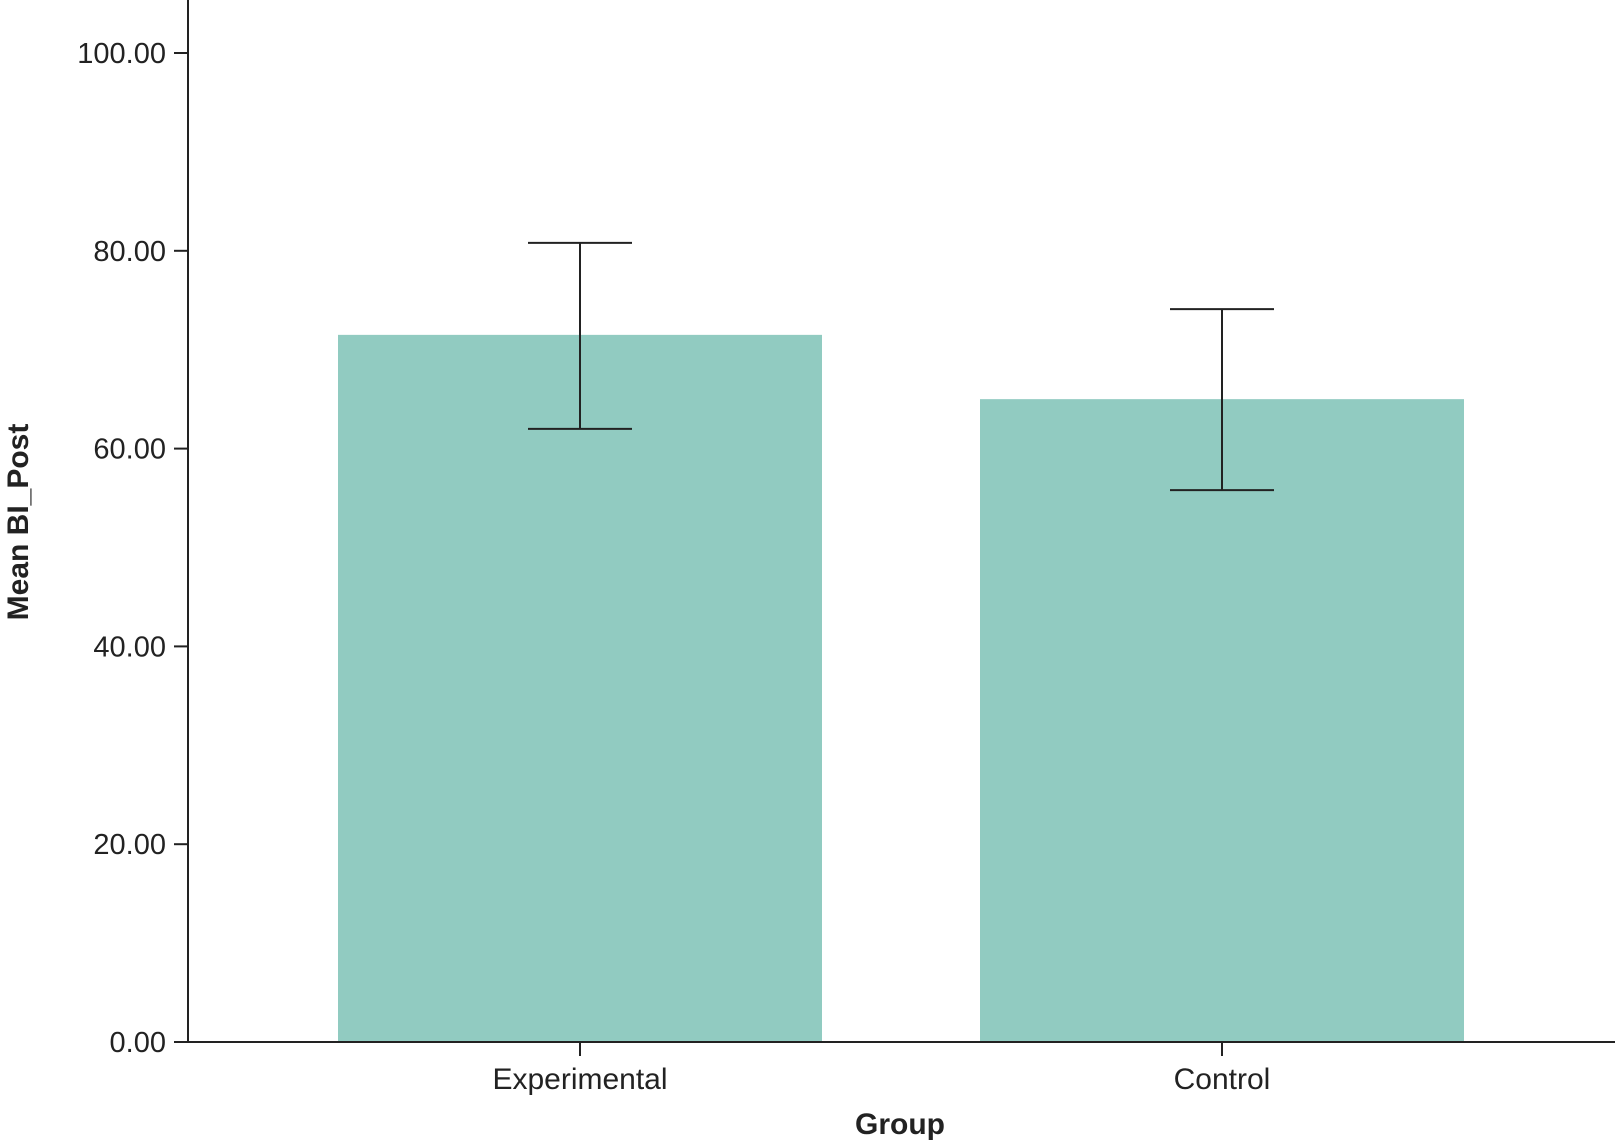 The image size is (1615, 1144). What do you see at coordinates (132, 548) in the screenshot?
I see `y-ticks: 0.00 20.00 40.00 60.00 80.00 100.00` at bounding box center [132, 548].